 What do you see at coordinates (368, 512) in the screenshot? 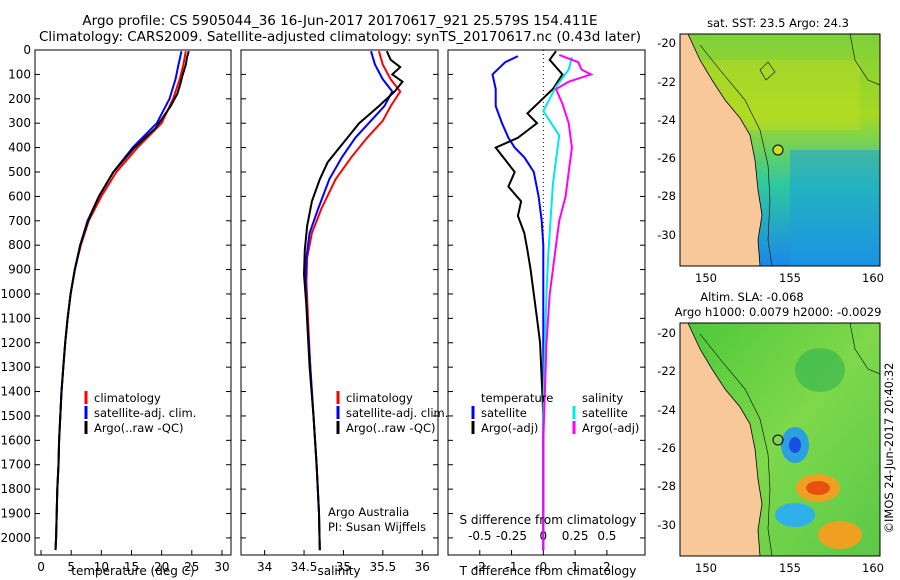
I see `argo-australia-label: Argo Australia` at bounding box center [368, 512].